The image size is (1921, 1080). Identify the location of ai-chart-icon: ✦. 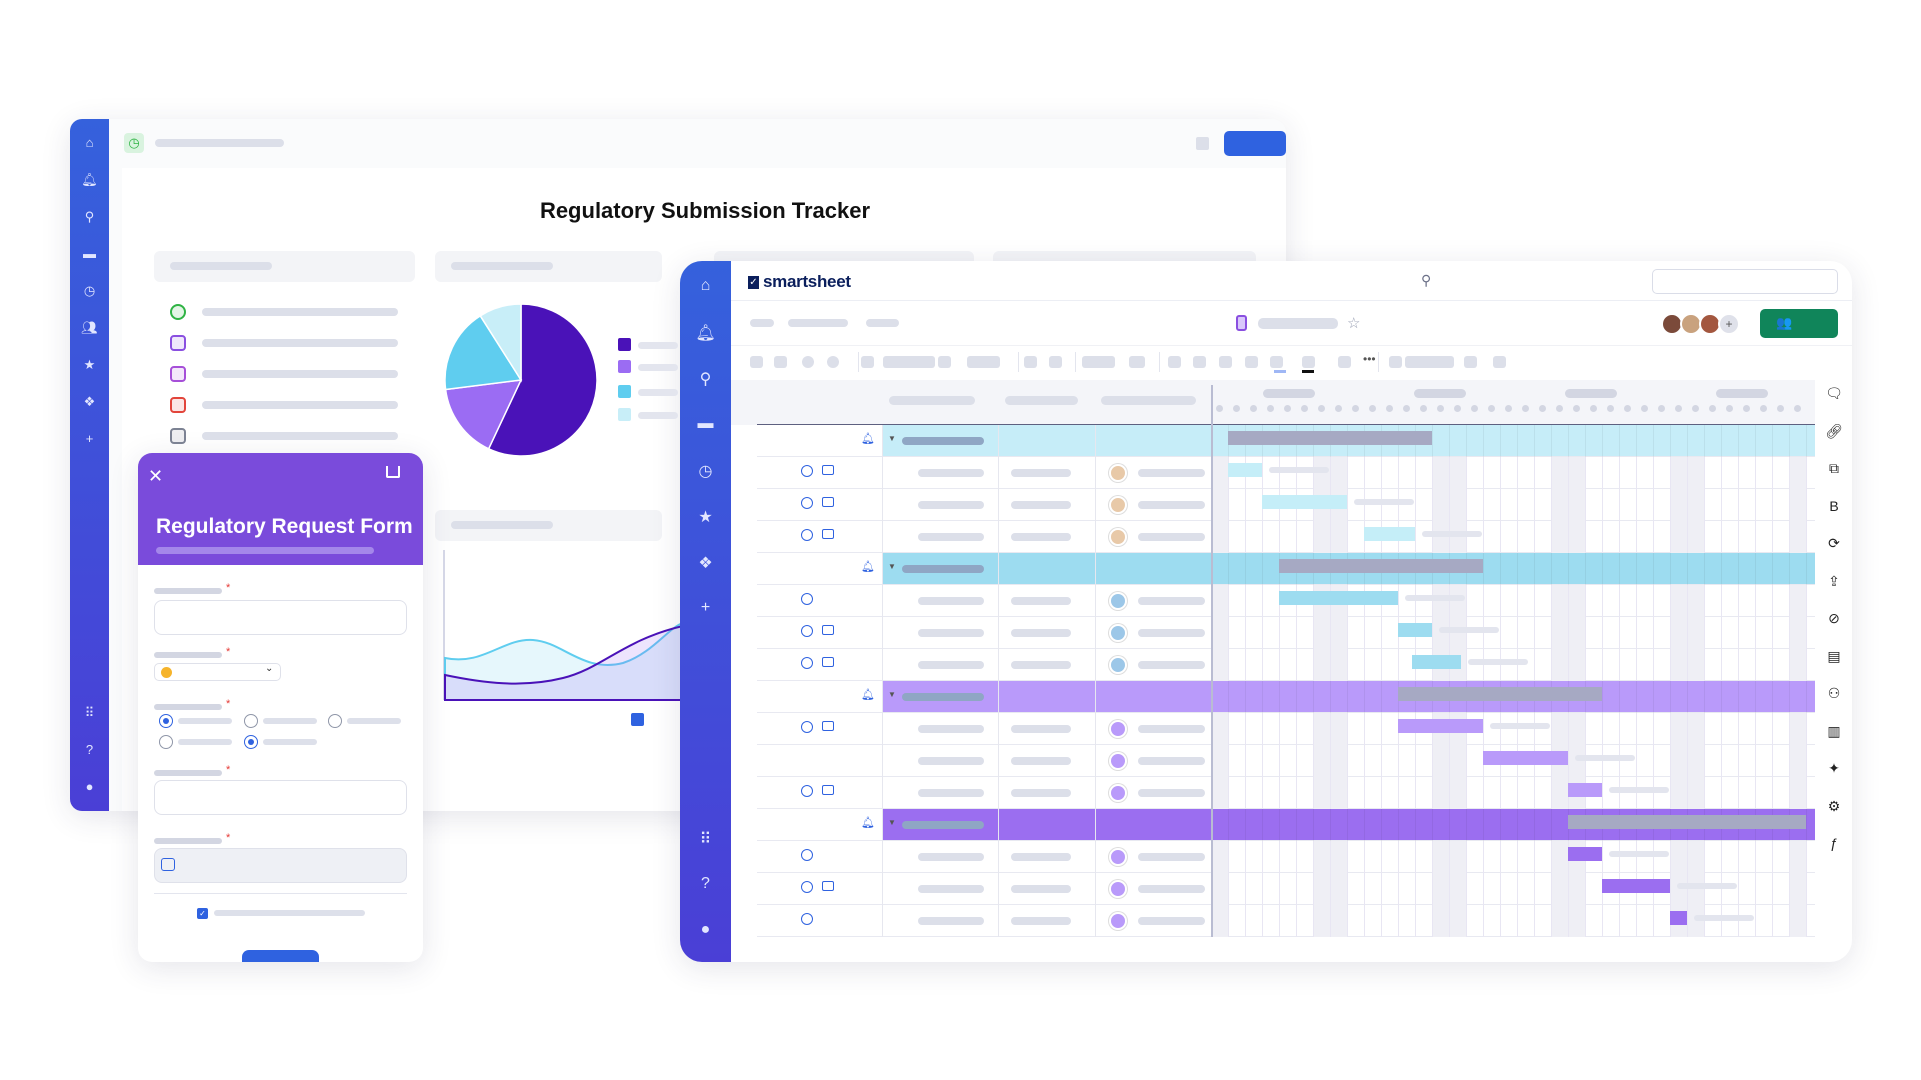
(1834, 768).